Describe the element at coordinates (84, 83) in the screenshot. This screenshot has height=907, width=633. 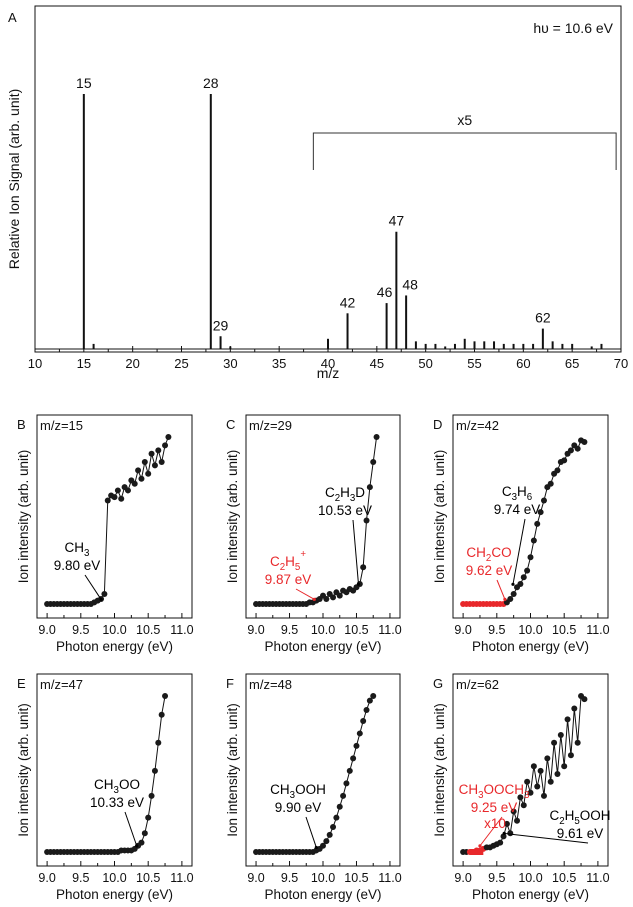
I see `peak-label: 15` at that location.